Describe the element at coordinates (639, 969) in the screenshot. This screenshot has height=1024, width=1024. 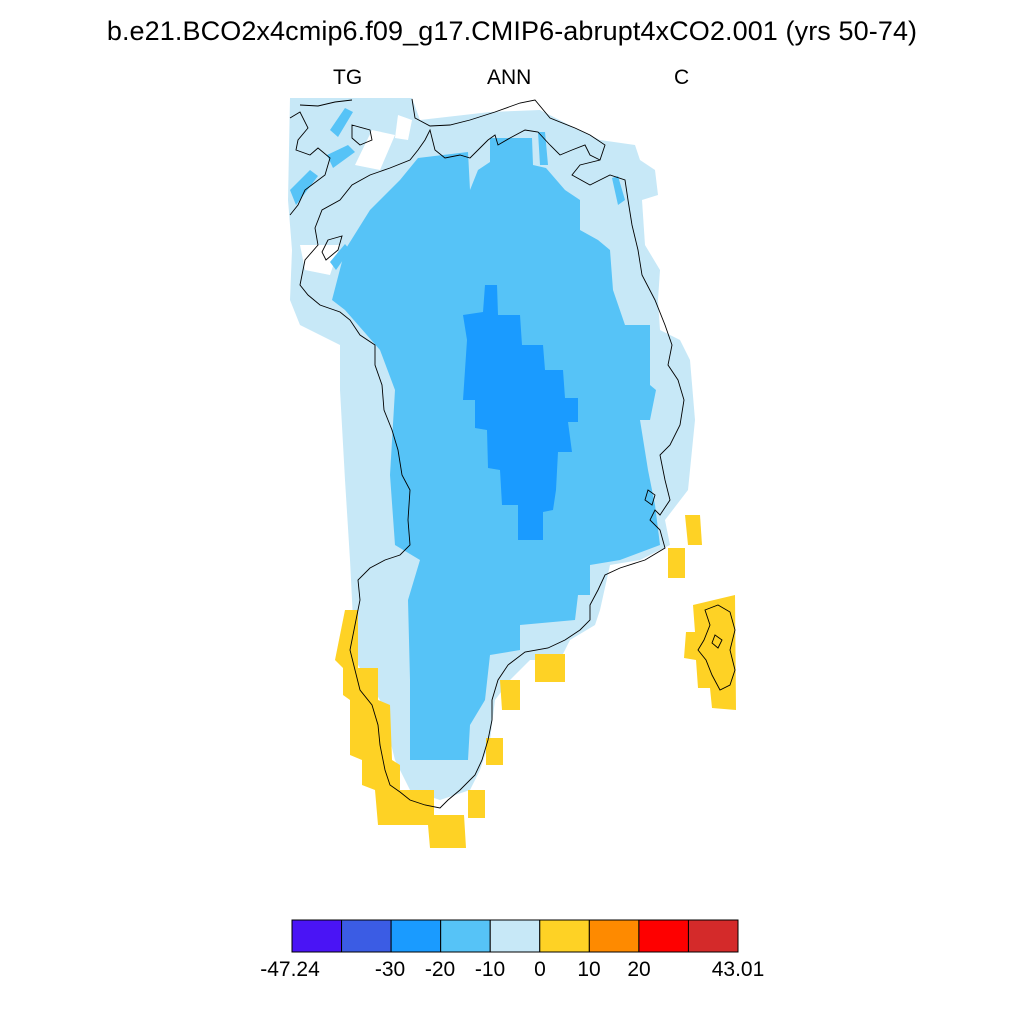
I see `colorbar-tick-label: 20` at that location.